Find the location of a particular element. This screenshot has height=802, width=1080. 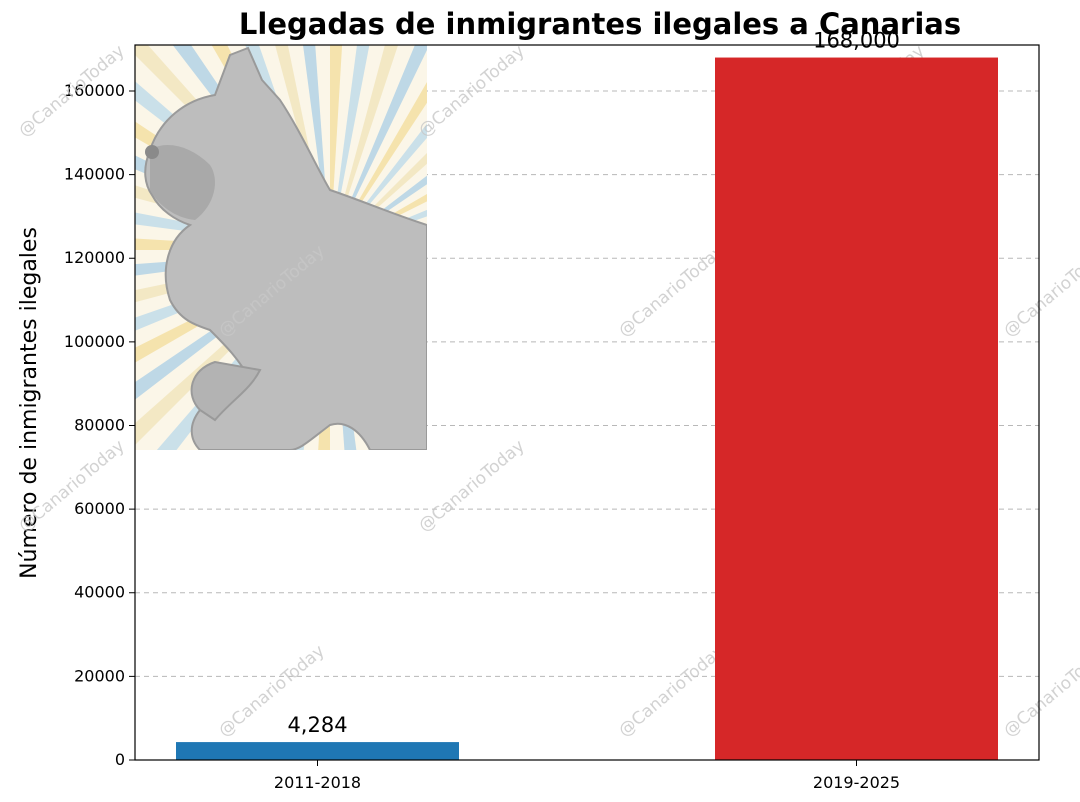

y-tick-label: 40000 is located at coordinates (99, 592).